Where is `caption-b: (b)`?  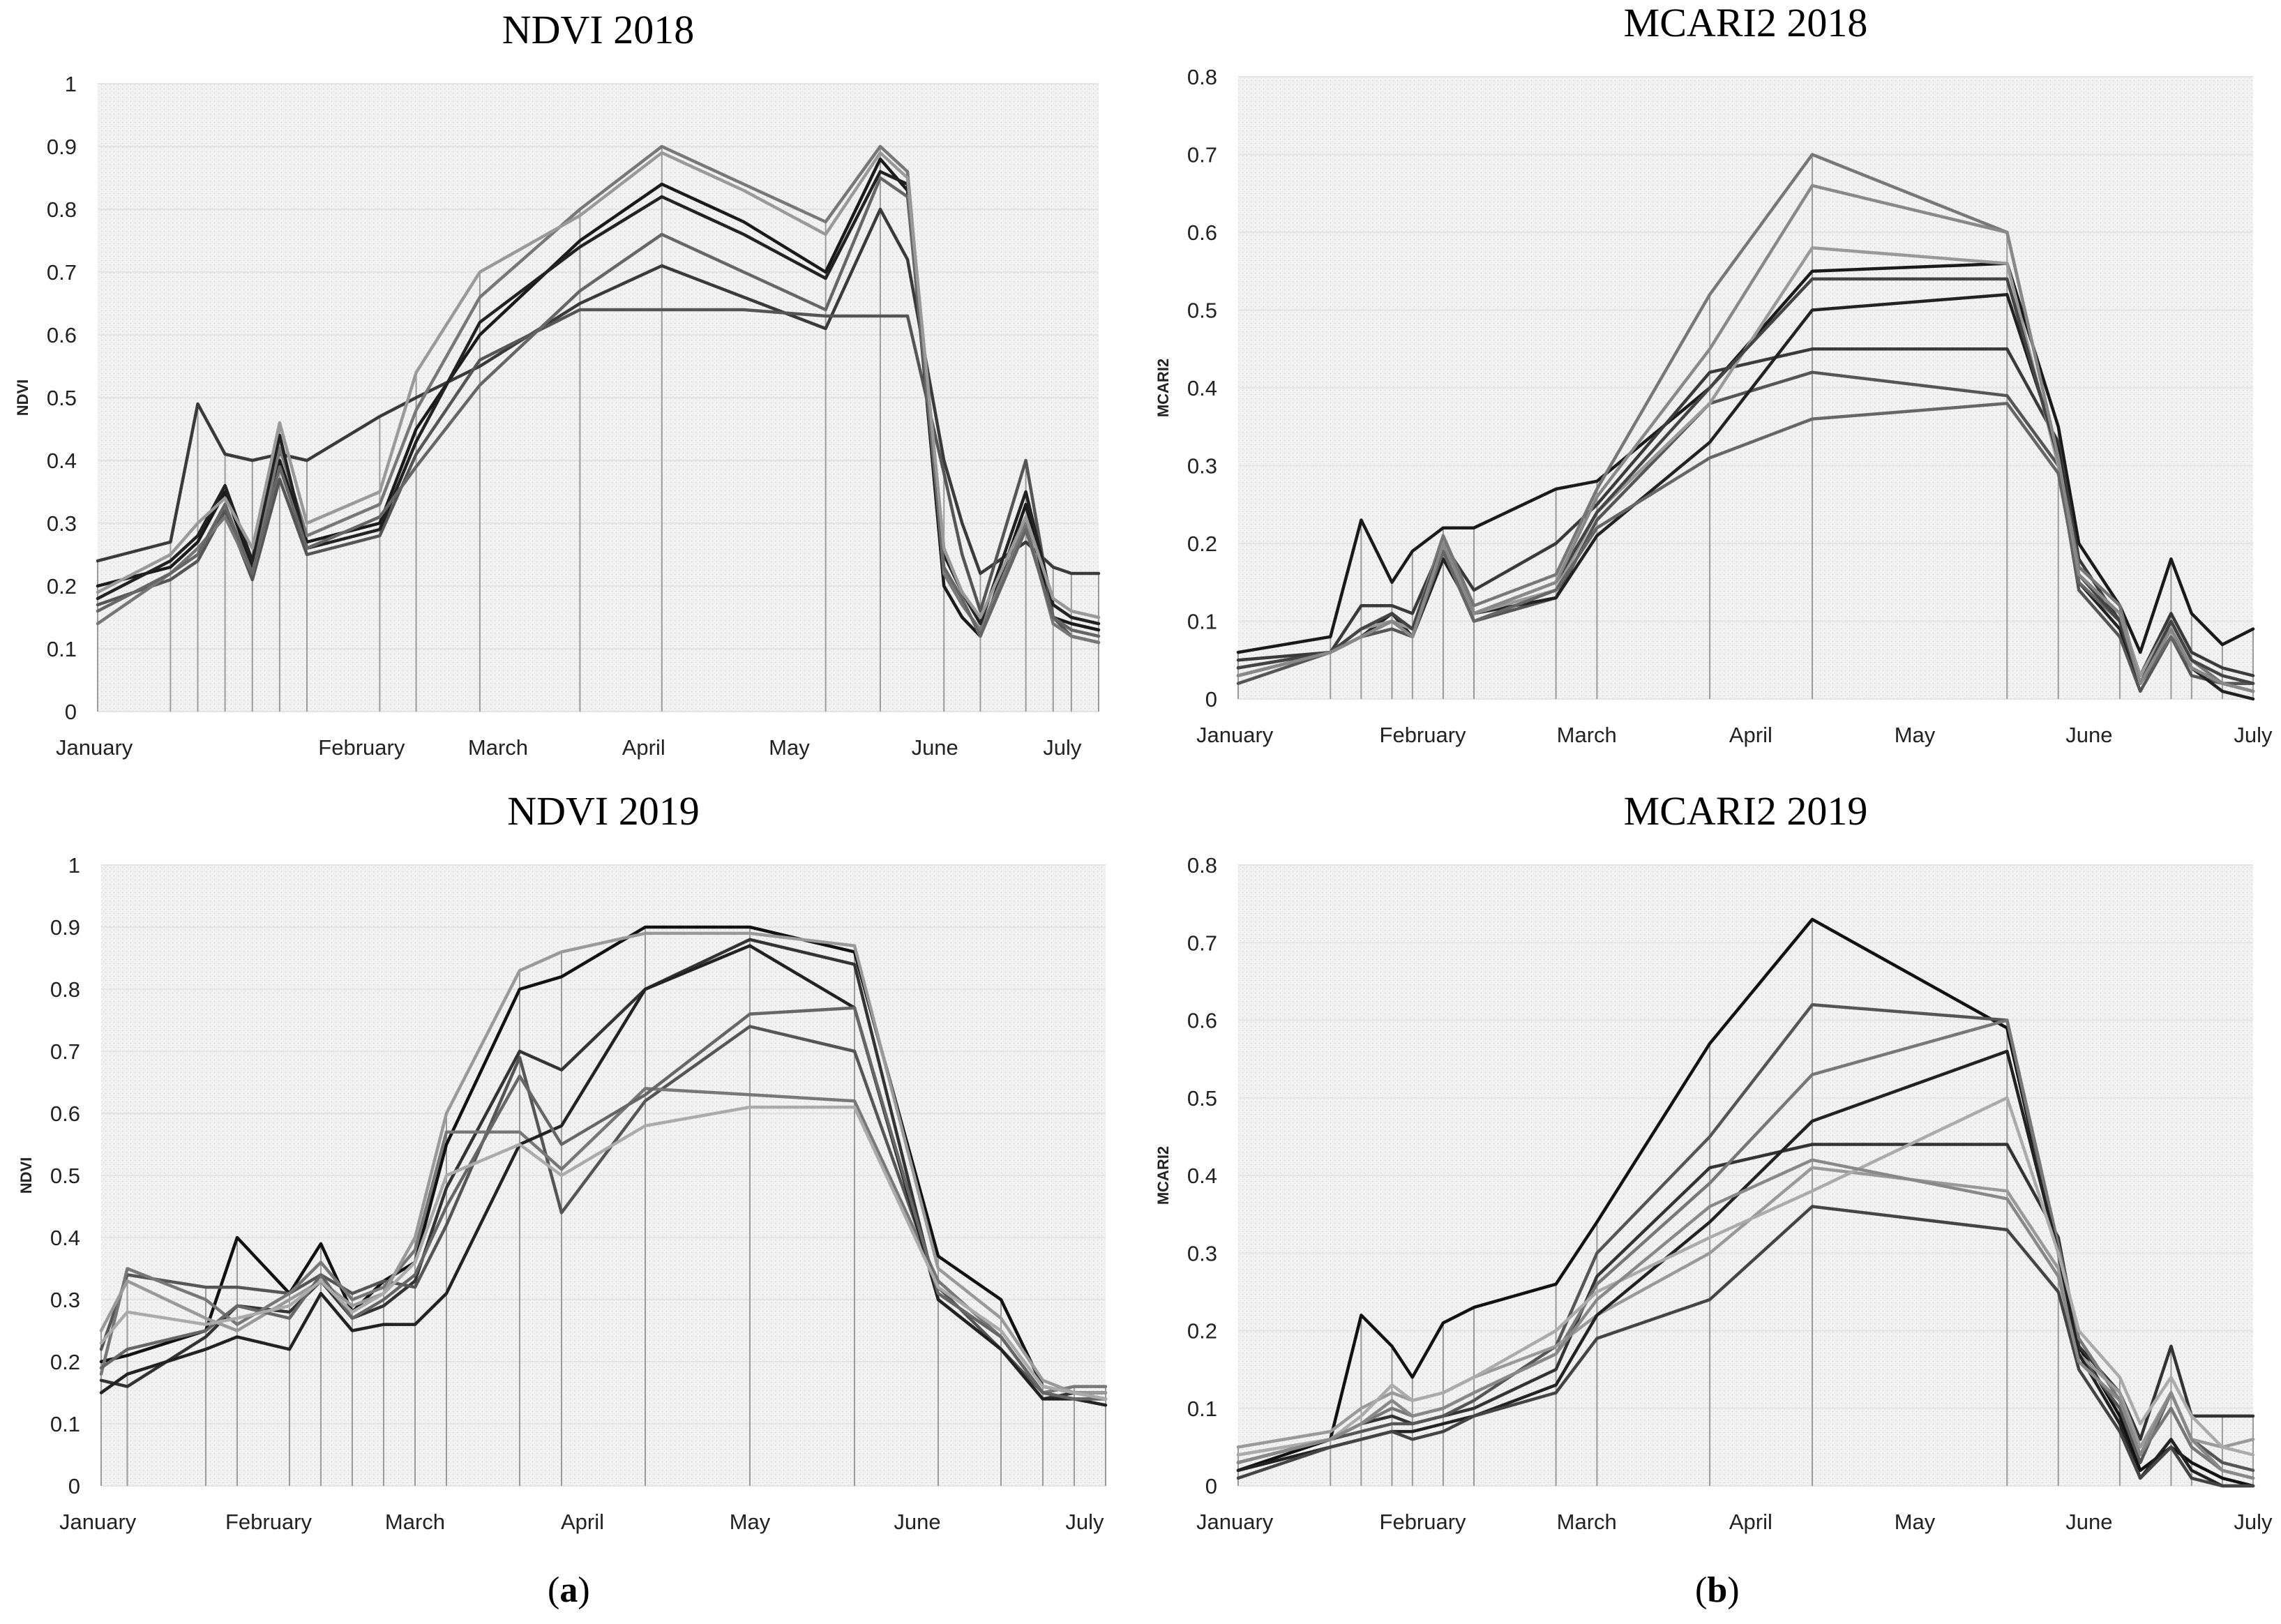
caption-b: (b) is located at coordinates (1718, 1590).